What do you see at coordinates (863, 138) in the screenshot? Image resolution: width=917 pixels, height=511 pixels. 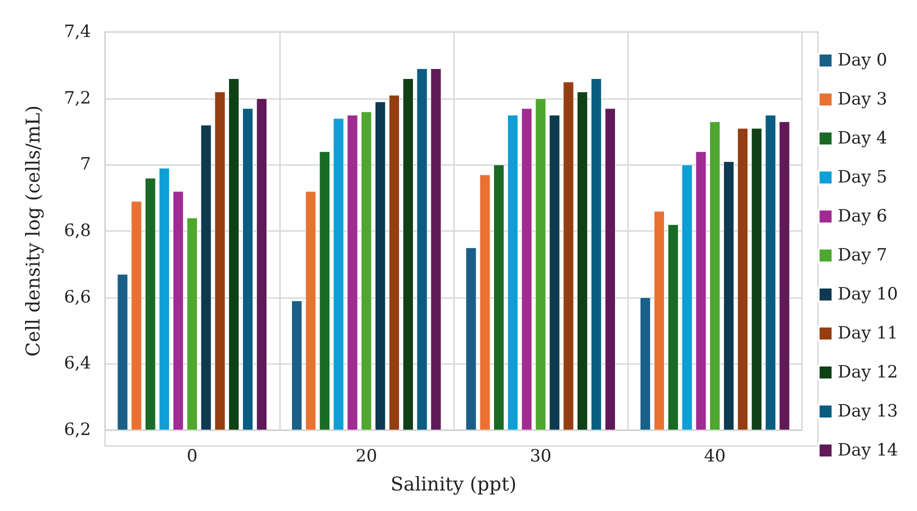 I see `legend-label: Day 4` at bounding box center [863, 138].